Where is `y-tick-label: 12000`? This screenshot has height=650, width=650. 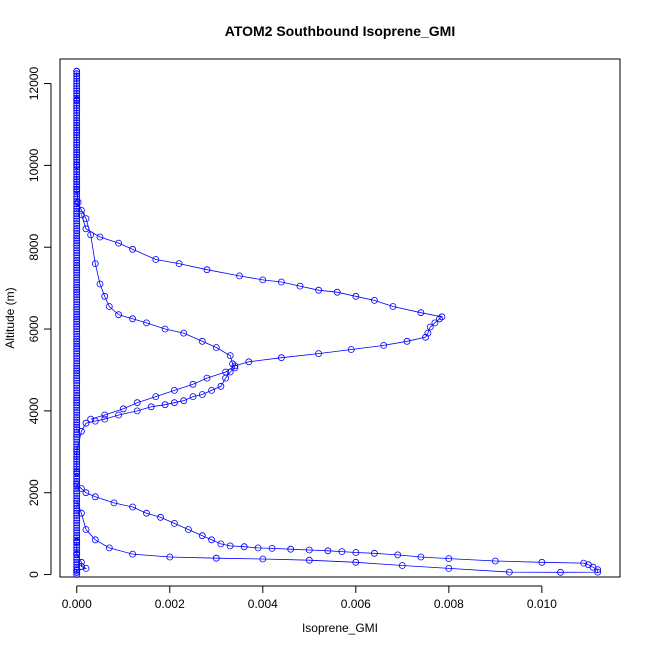 y-tick-label: 12000 is located at coordinates (34, 84).